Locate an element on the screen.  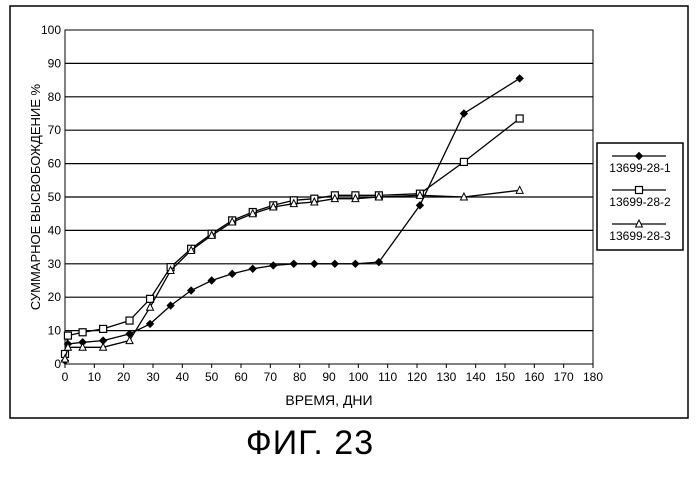
x-tick-label: 30 is located at coordinates (153, 377).